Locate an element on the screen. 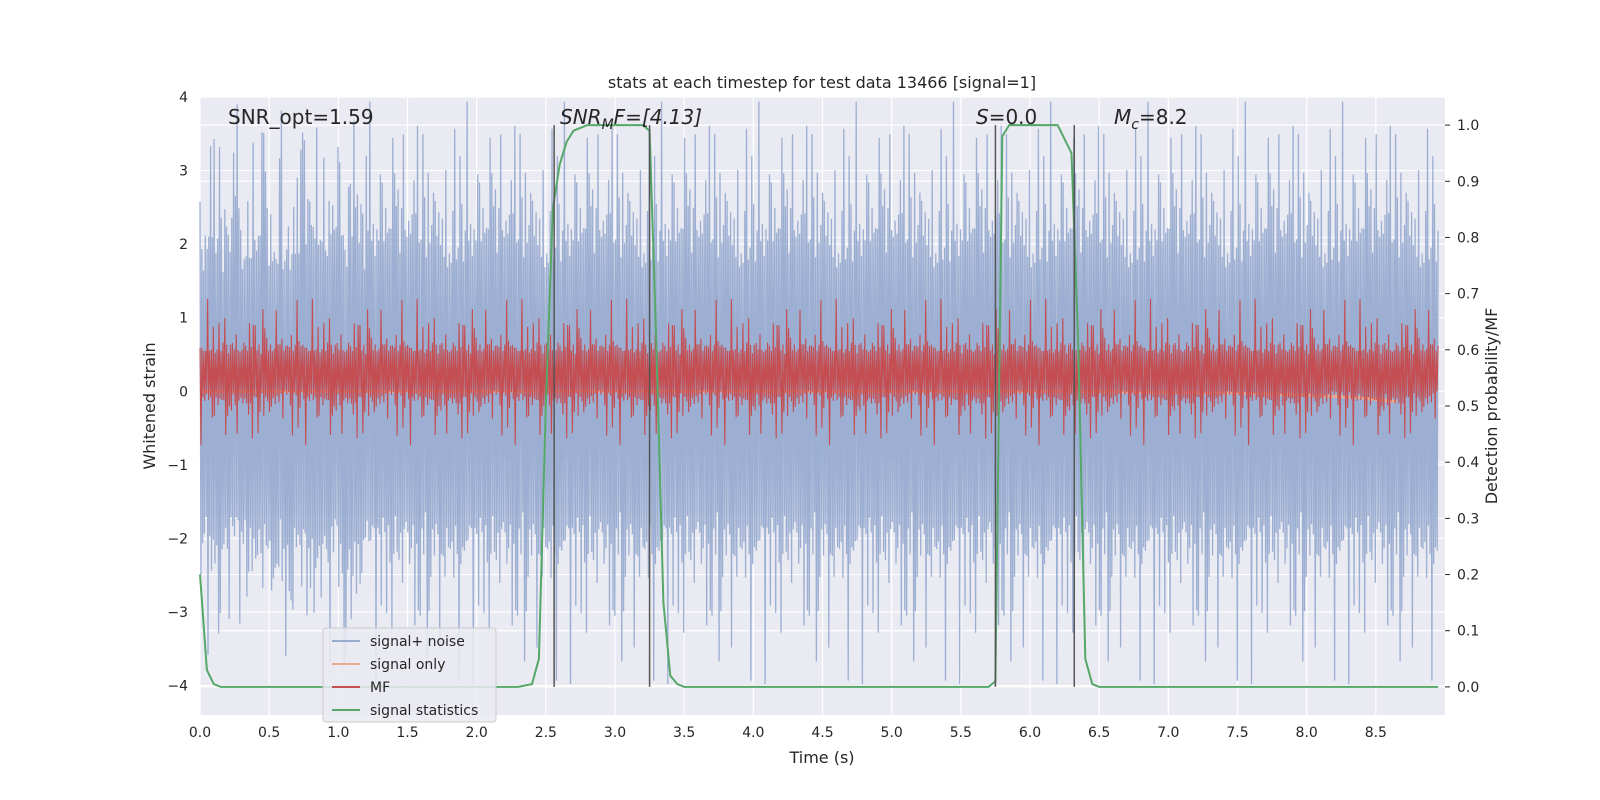 This screenshot has height=800, width=1600. annotation-mc: Mc=8.2 is located at coordinates (1151, 119).